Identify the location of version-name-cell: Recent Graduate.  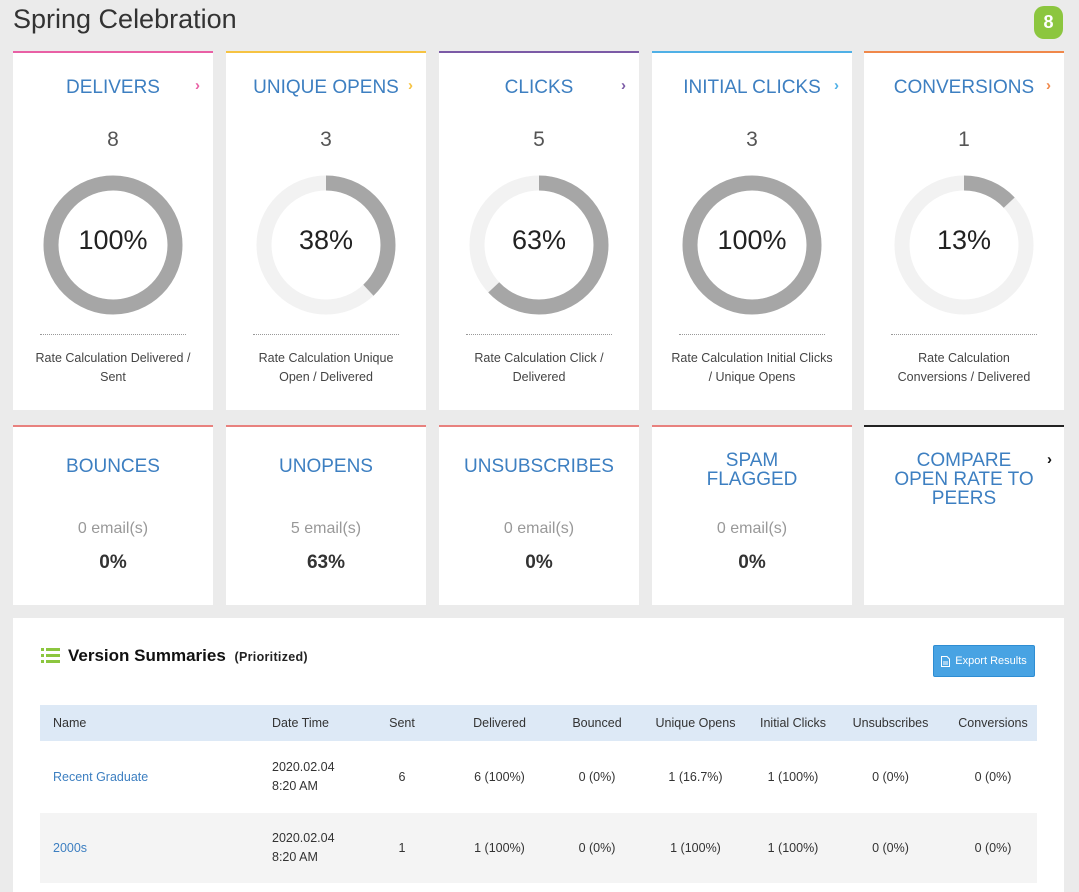
(156, 777).